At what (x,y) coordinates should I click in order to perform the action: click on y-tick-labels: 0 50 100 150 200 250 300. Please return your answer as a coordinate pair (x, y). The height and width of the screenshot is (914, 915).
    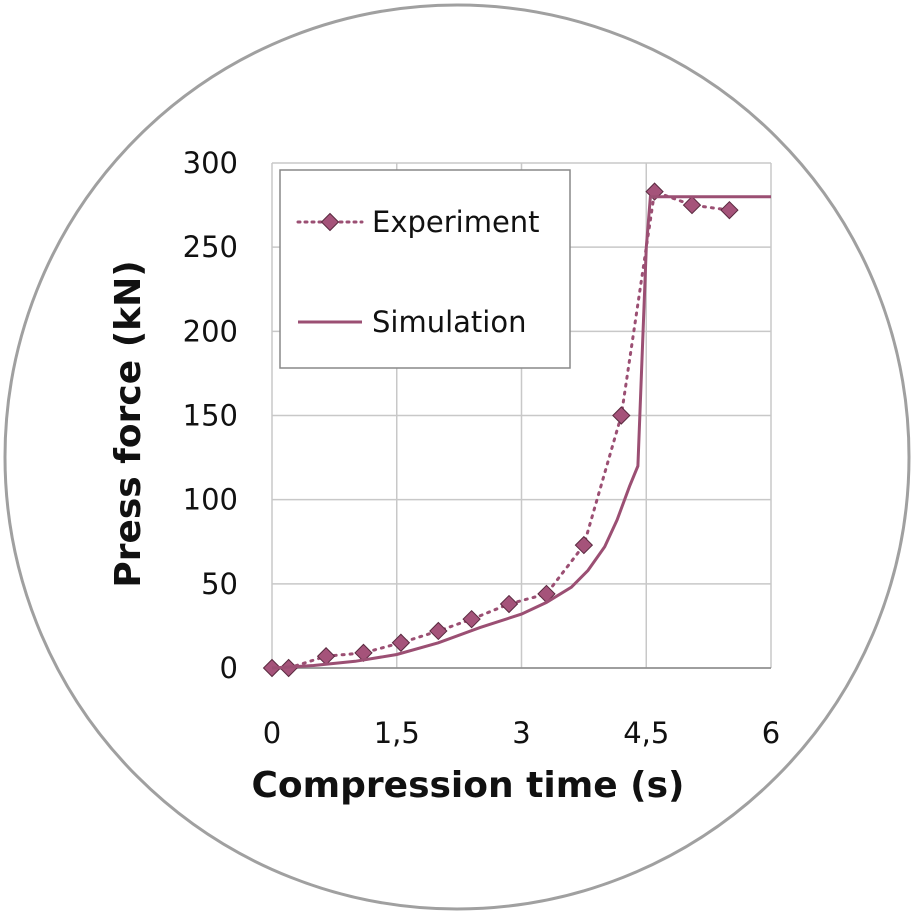
    Looking at the image, I should click on (210, 415).